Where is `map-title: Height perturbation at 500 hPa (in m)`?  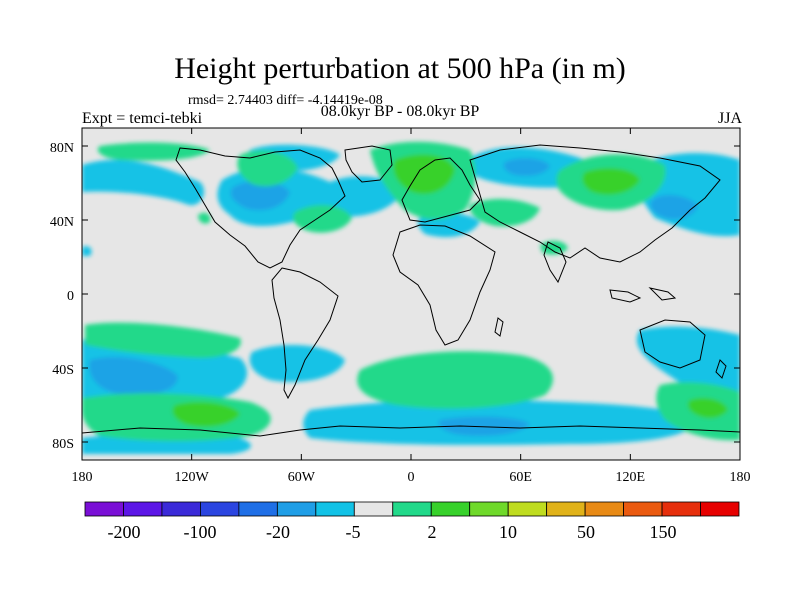
map-title: Height perturbation at 500 hPa (in m) is located at coordinates (400, 68).